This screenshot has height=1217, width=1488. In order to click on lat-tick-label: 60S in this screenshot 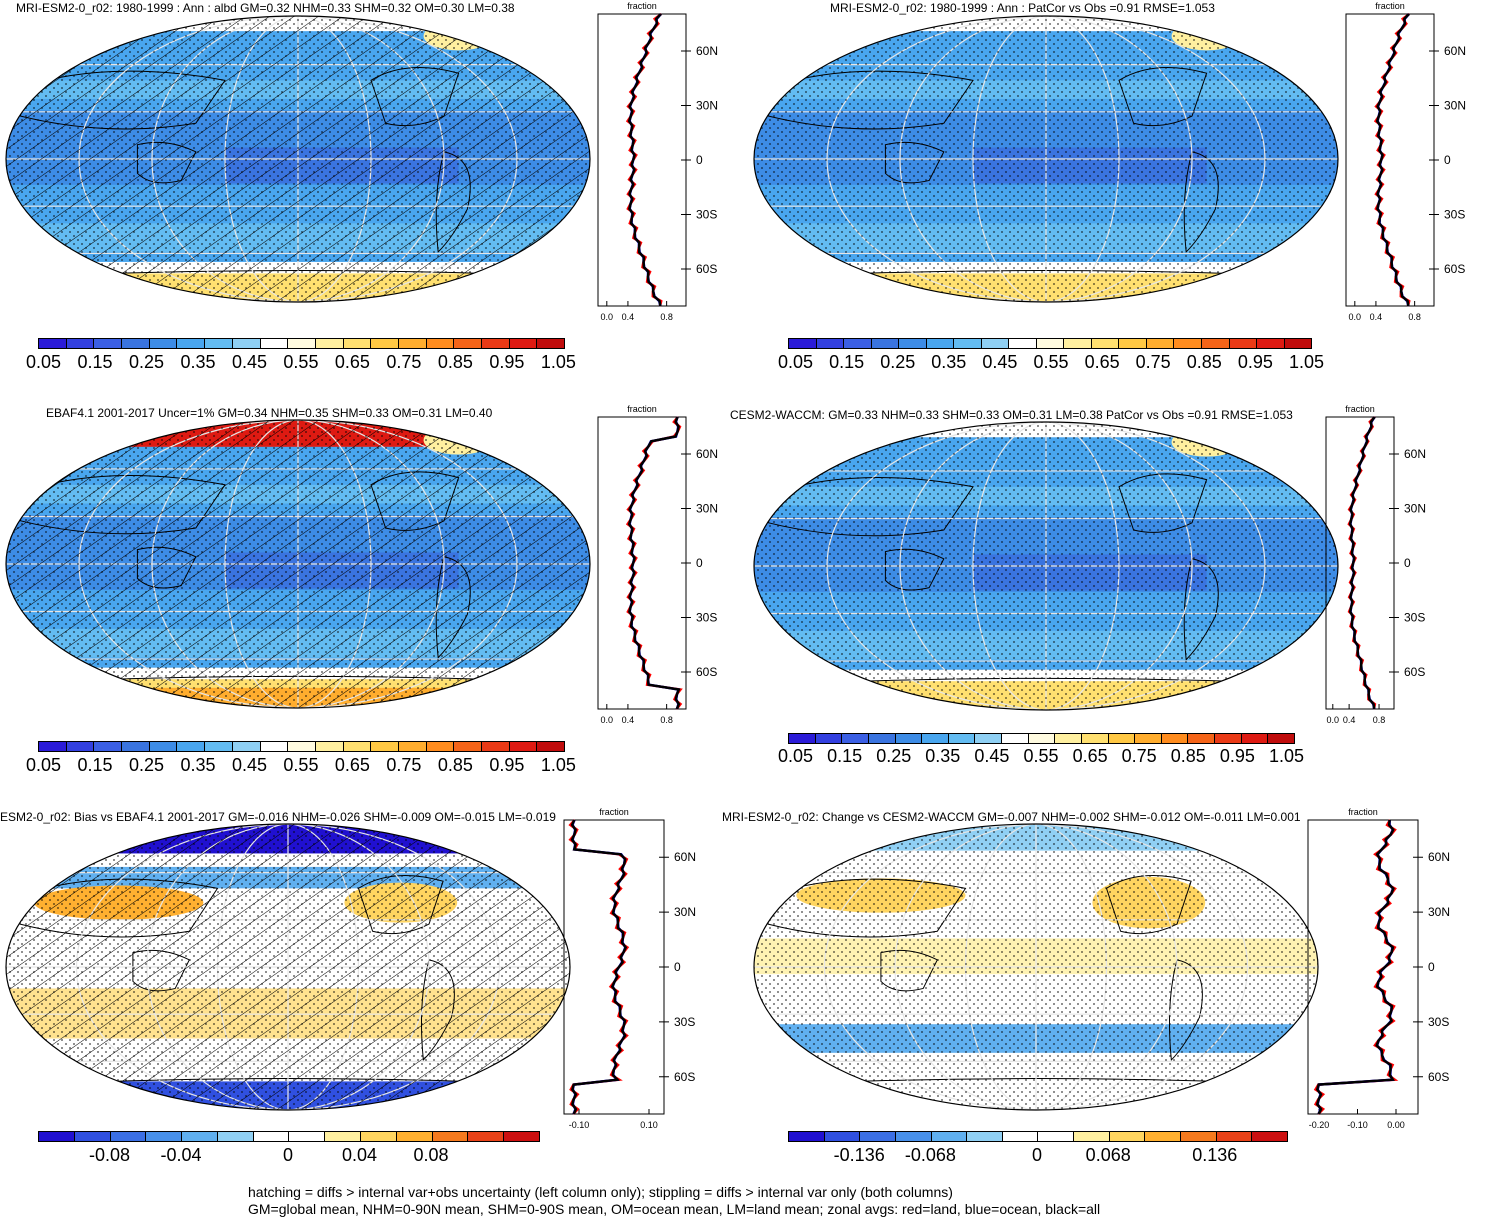, I will do `click(706, 269)`.